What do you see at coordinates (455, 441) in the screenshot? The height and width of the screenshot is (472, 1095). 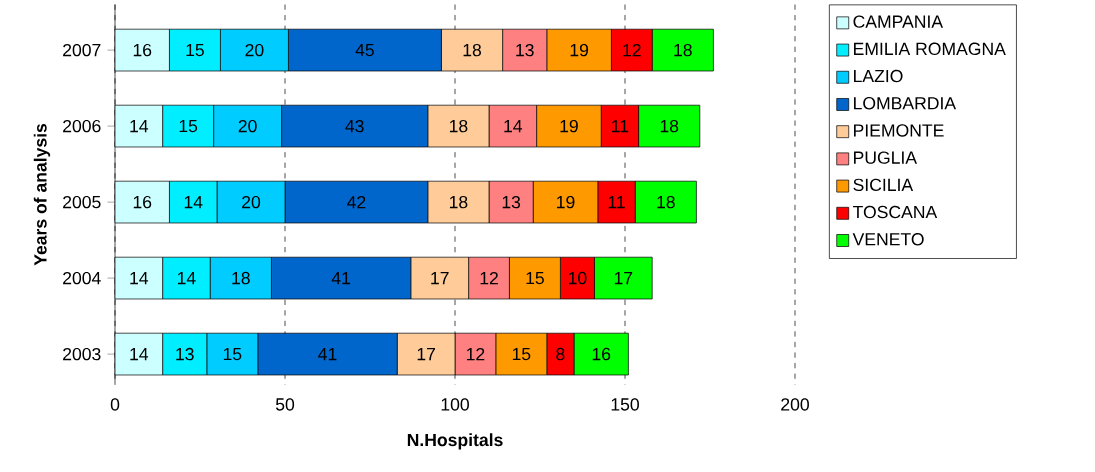 I see `x-axis-title: N.Hospitals` at bounding box center [455, 441].